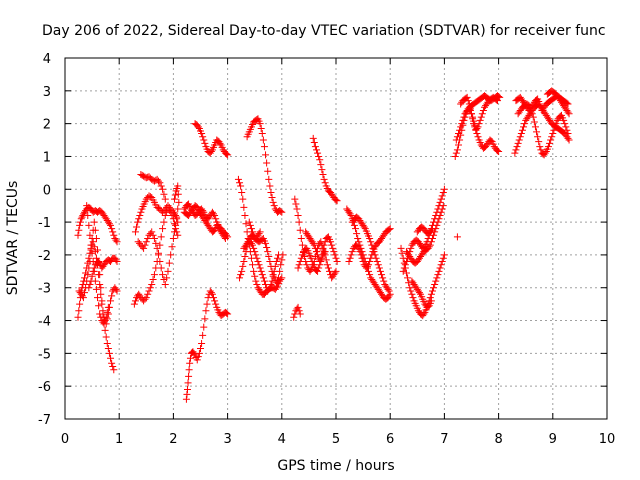 This screenshot has width=640, height=480. What do you see at coordinates (444, 439) in the screenshot?
I see `x-tick-label: 7` at bounding box center [444, 439].